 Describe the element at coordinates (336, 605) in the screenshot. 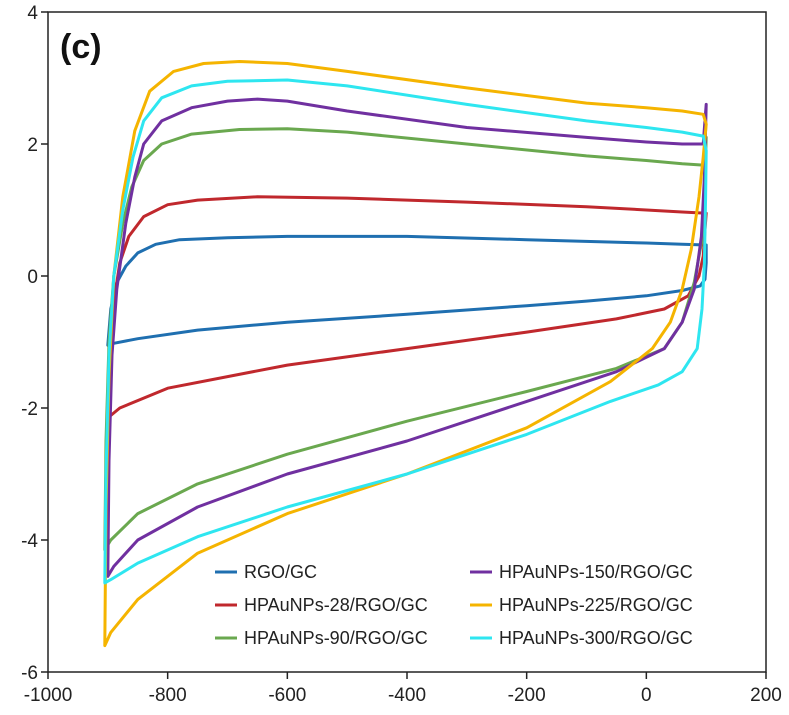

I see `legend-label: HPAuNPs-28/RGO/GC` at that location.